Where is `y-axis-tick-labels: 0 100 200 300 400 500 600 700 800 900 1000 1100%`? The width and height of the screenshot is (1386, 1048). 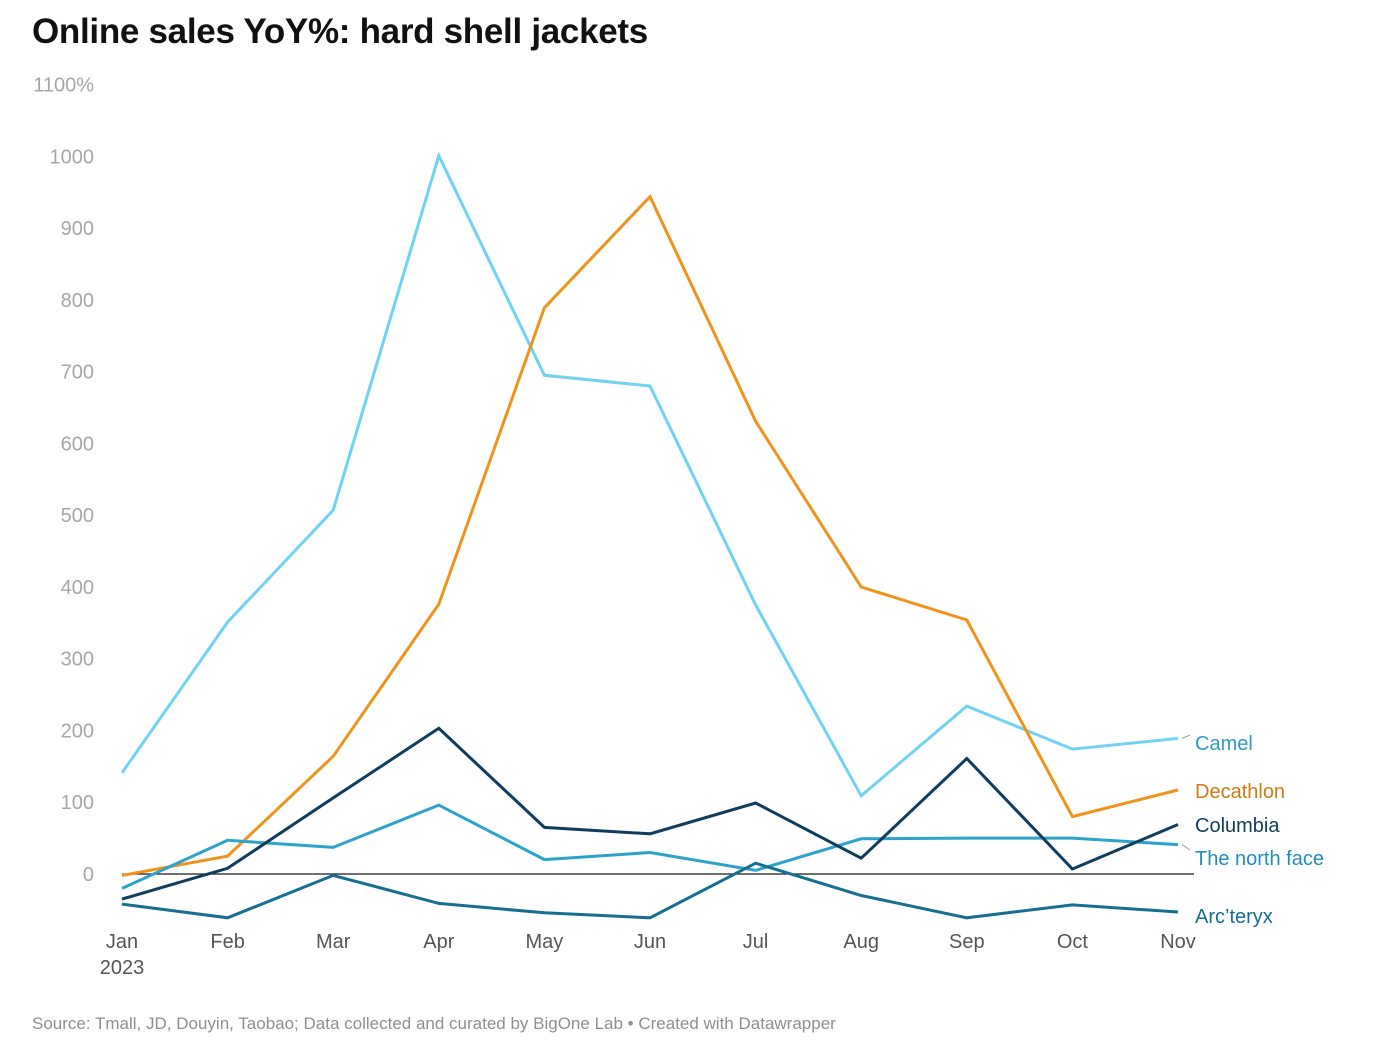 y-axis-tick-labels: 0 100 200 300 400 500 600 700 800 900 1000 1100% is located at coordinates (63, 480).